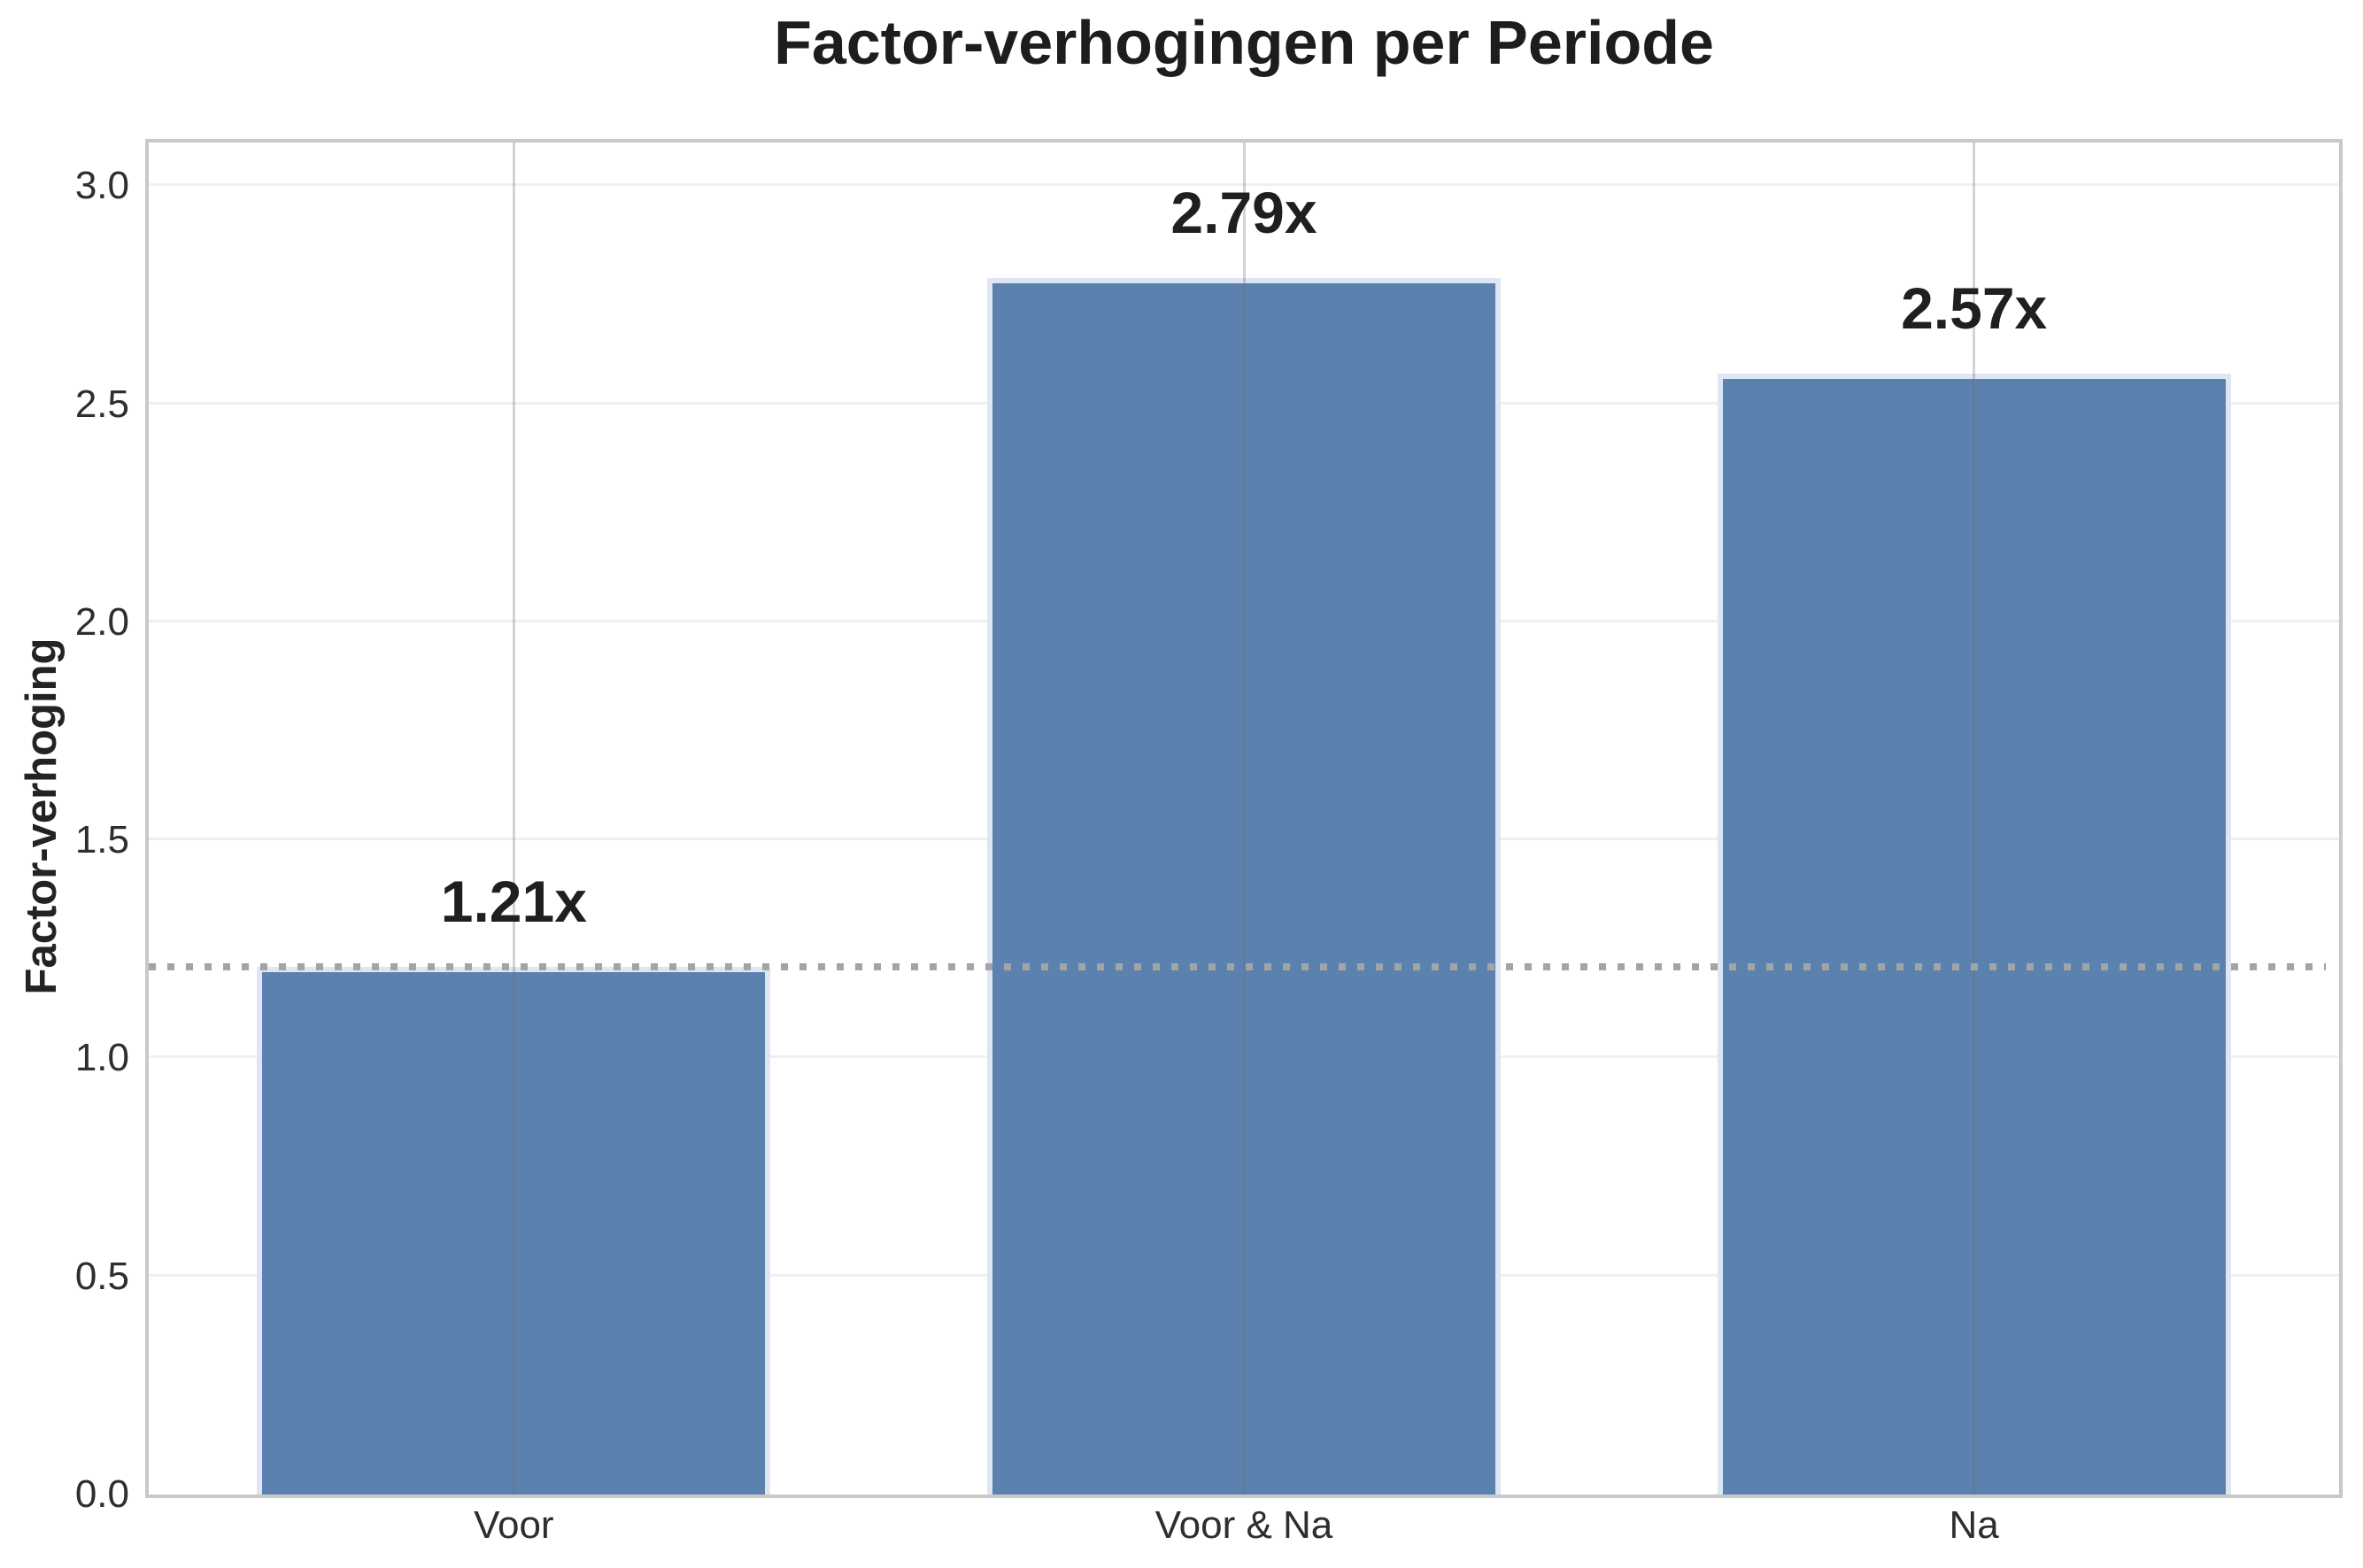 This screenshot has width=2363, height=1568. Describe the element at coordinates (1244, 1525) in the screenshot. I see `x-tick-label: Voor & Na` at that location.